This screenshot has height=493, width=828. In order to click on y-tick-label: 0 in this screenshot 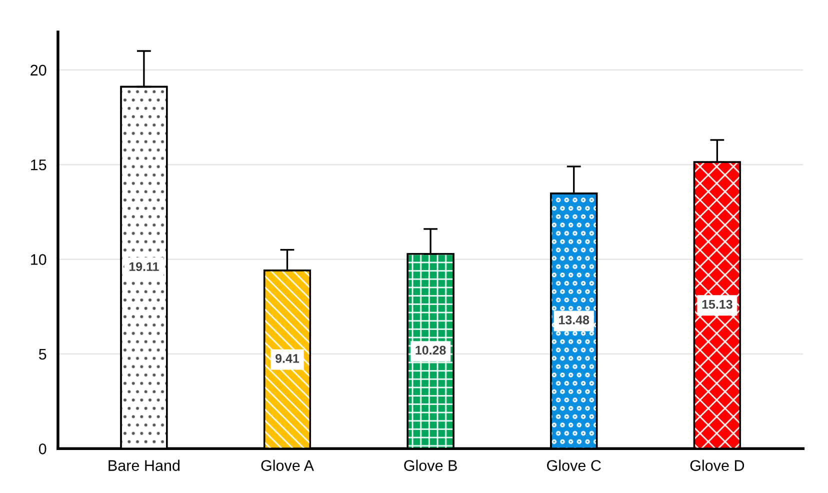, I will do `click(42, 449)`.